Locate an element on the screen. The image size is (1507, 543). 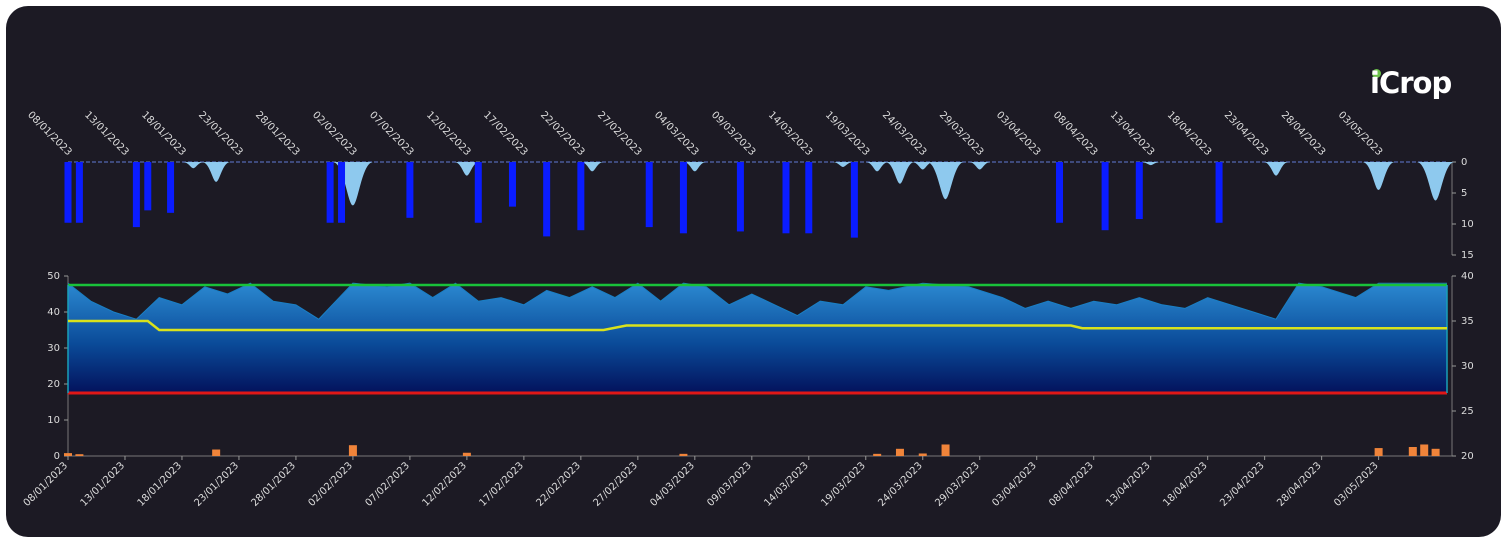
x-tick-label-bottom: 13/04/2023 is located at coordinates (1128, 484).